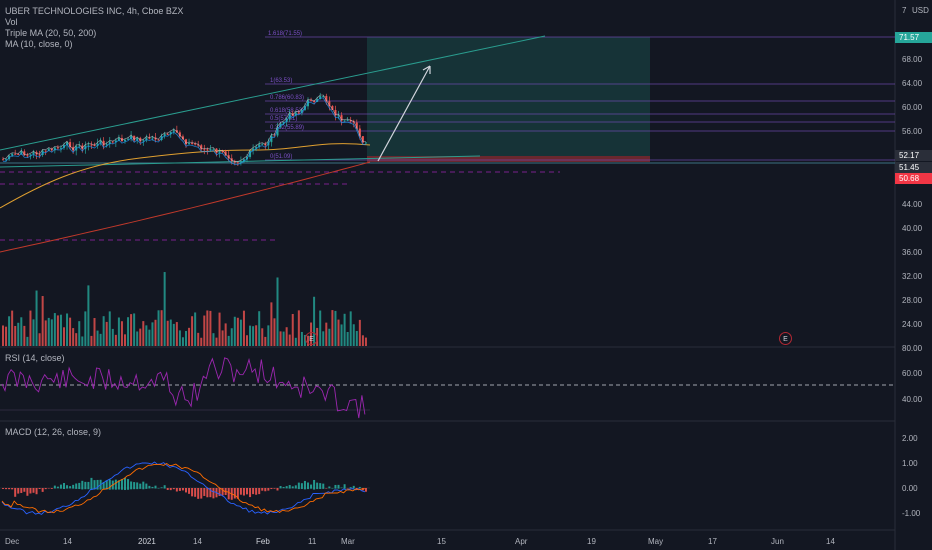 The width and height of the screenshot is (932, 550). What do you see at coordinates (912, 59) in the screenshot?
I see `price-axis-tick: 68.00` at bounding box center [912, 59].